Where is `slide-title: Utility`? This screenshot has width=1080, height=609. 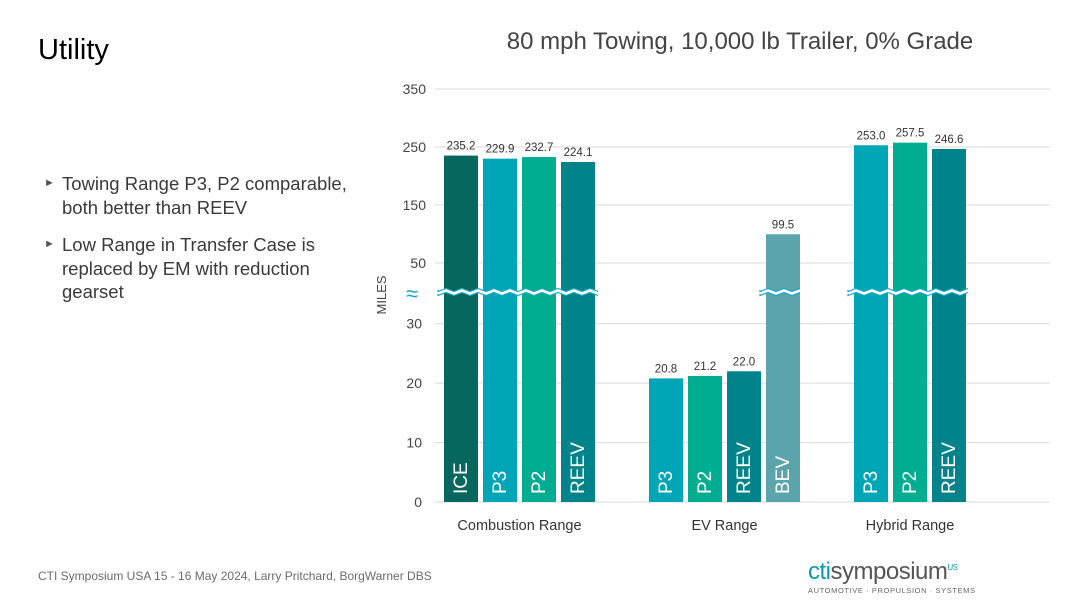 slide-title: Utility is located at coordinates (73, 50).